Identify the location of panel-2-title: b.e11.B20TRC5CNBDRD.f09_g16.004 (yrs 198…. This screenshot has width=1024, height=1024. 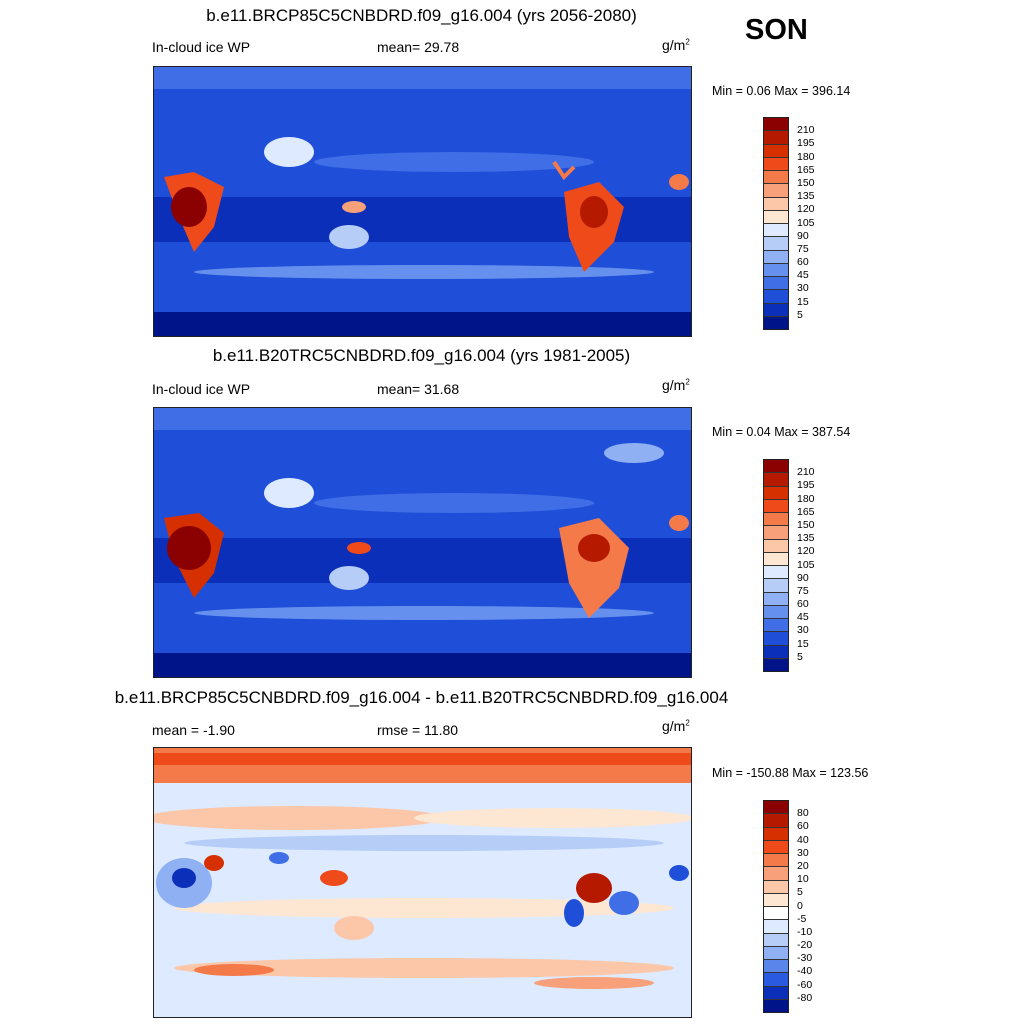
(421, 355).